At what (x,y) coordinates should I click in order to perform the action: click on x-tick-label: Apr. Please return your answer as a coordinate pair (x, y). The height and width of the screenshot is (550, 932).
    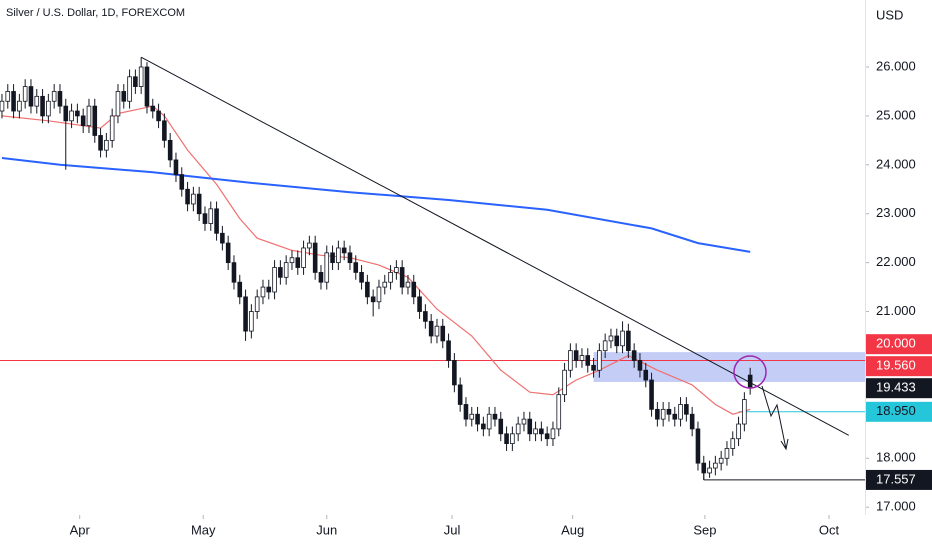
    Looking at the image, I should click on (80, 529).